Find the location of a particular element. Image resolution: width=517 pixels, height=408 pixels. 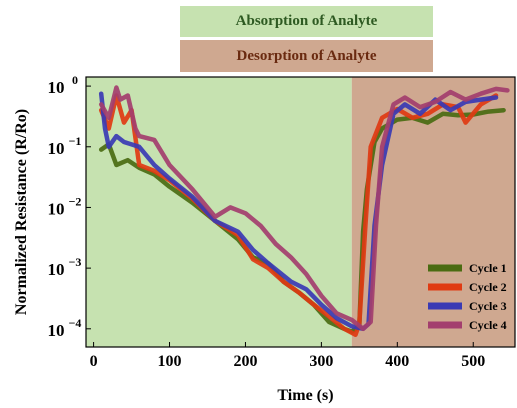

x-tick-label: 500 is located at coordinates (473, 361).